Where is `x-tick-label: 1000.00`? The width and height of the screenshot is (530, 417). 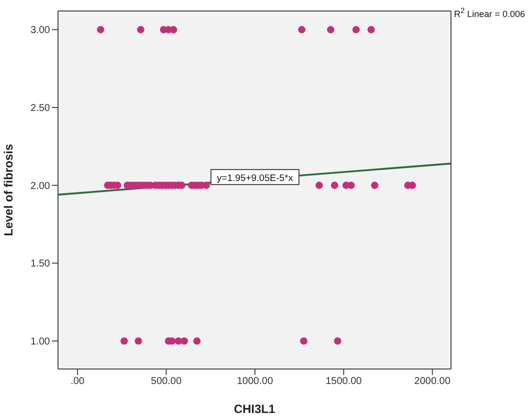
x-tick-label: 1000.00 is located at coordinates (255, 382).